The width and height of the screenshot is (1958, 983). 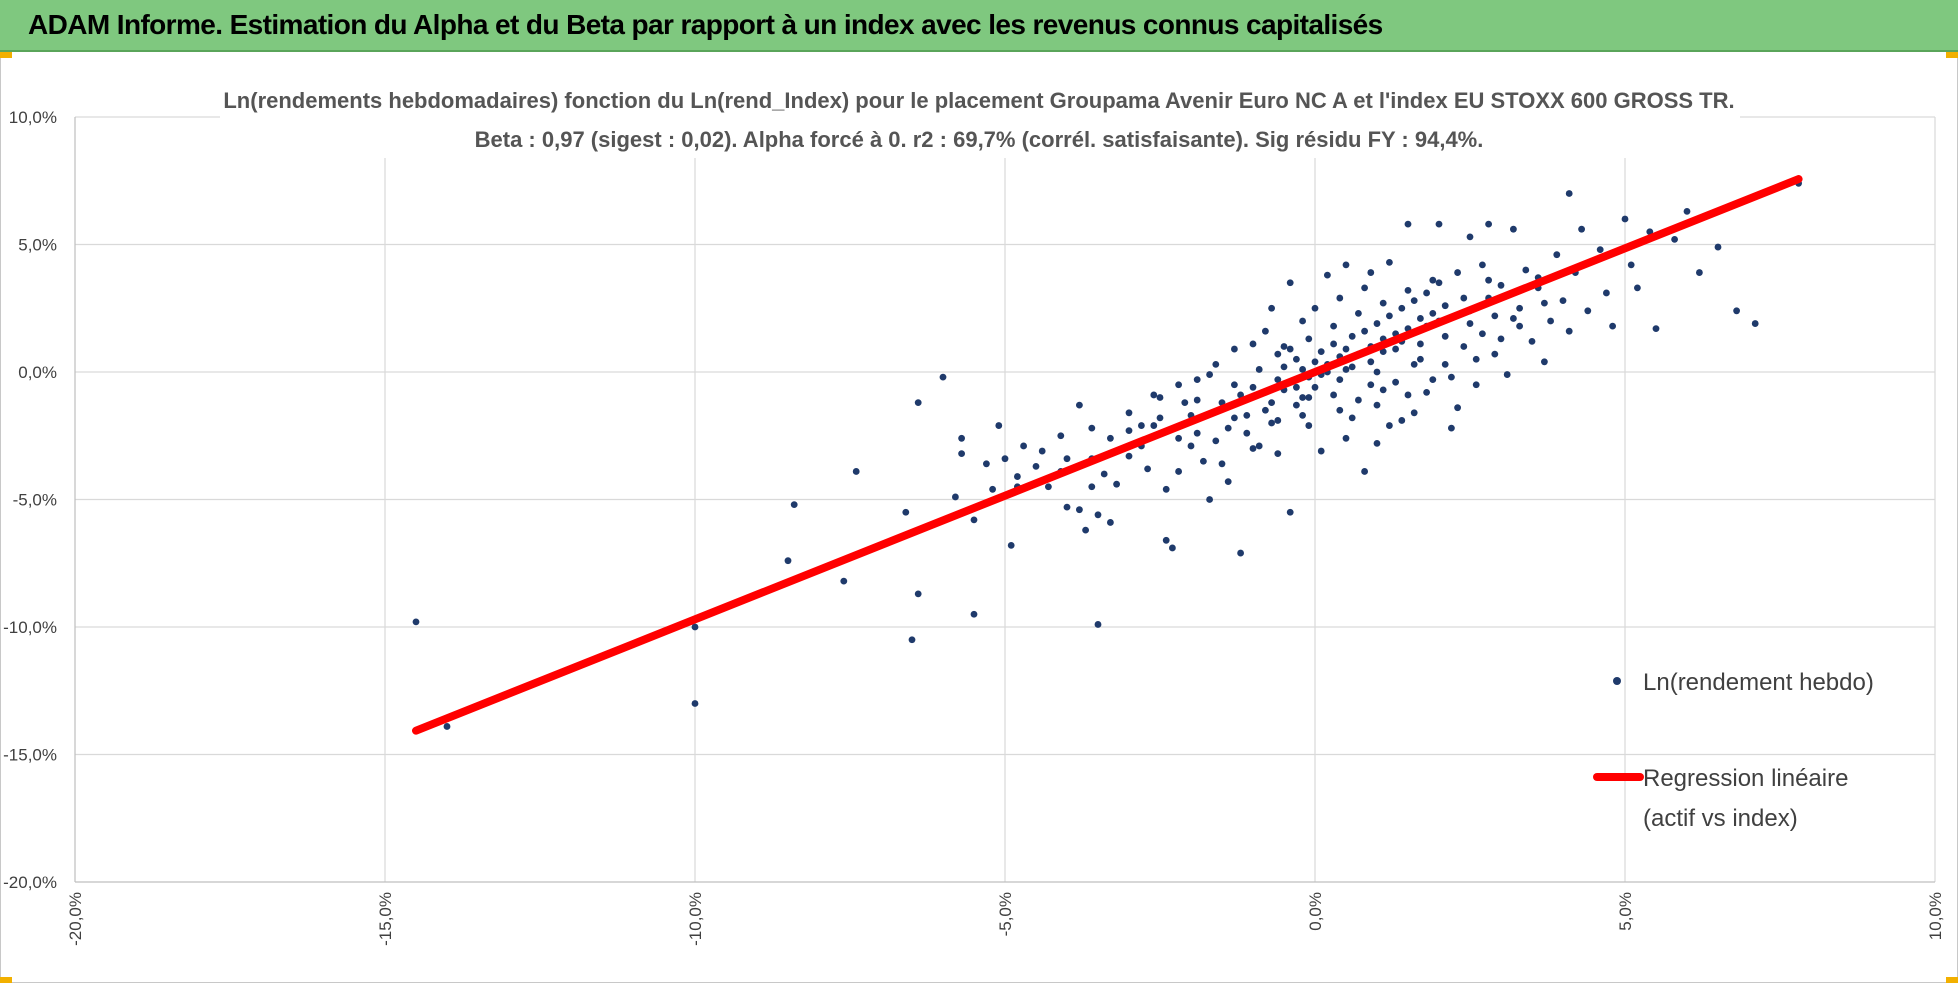 What do you see at coordinates (980, 120) in the screenshot?
I see `subtitle-backdrop` at bounding box center [980, 120].